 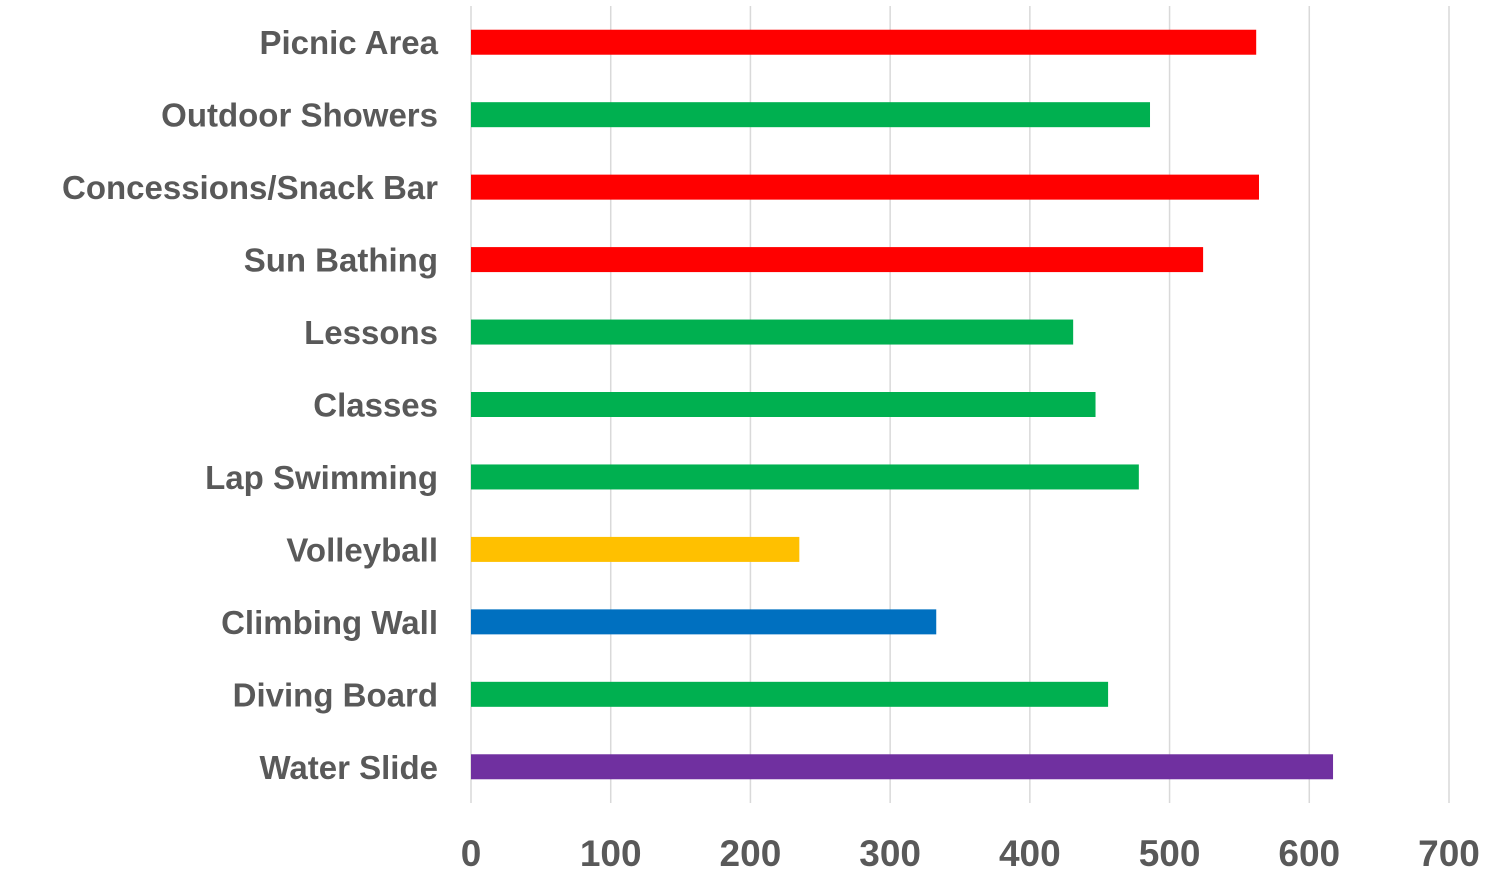 What do you see at coordinates (611, 852) in the screenshot?
I see `x-tick-label-100: 100` at bounding box center [611, 852].